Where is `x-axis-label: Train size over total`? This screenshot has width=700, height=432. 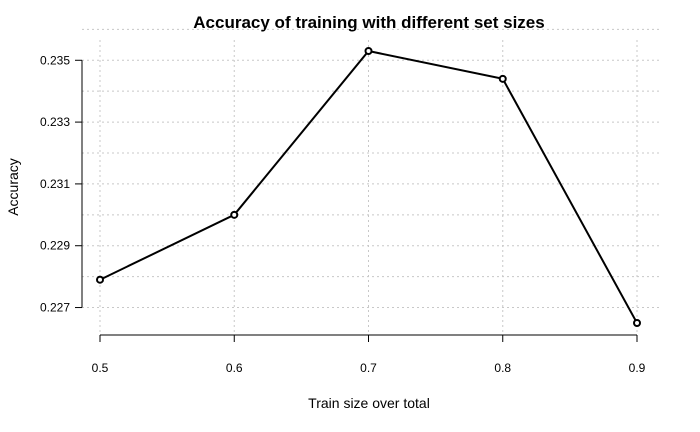
x-axis-label: Train size over total is located at coordinates (369, 403).